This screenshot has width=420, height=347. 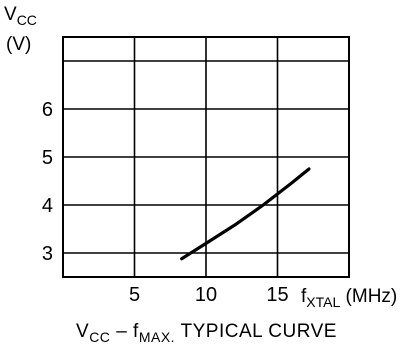 What do you see at coordinates (134, 295) in the screenshot?
I see `x-tick-label: 5` at bounding box center [134, 295].